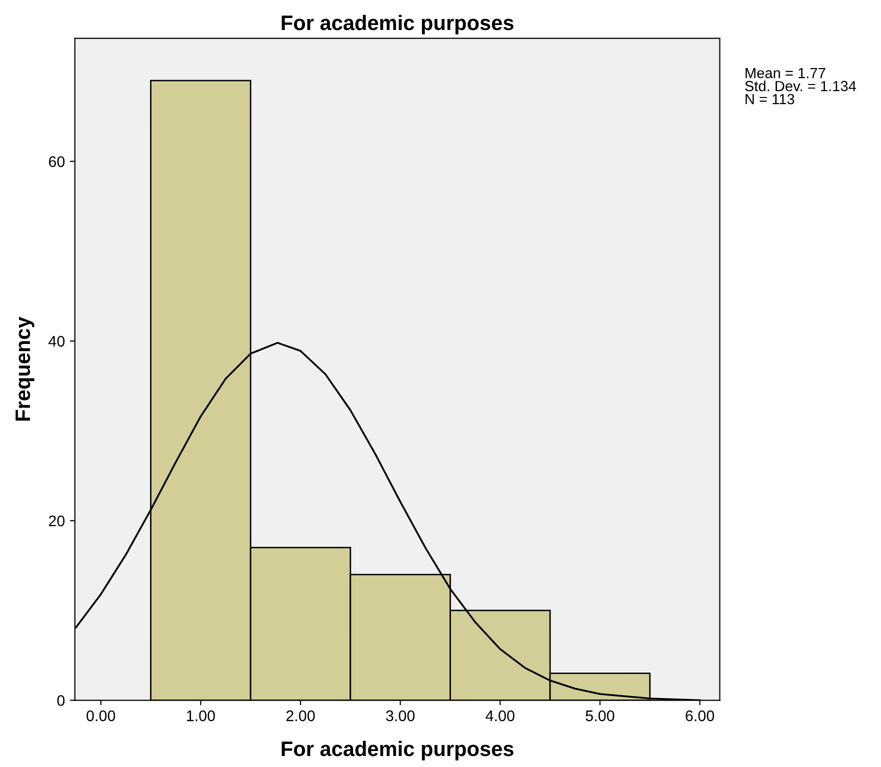 The width and height of the screenshot is (881, 767). What do you see at coordinates (56, 521) in the screenshot?
I see `y-tick-label: 20` at bounding box center [56, 521].